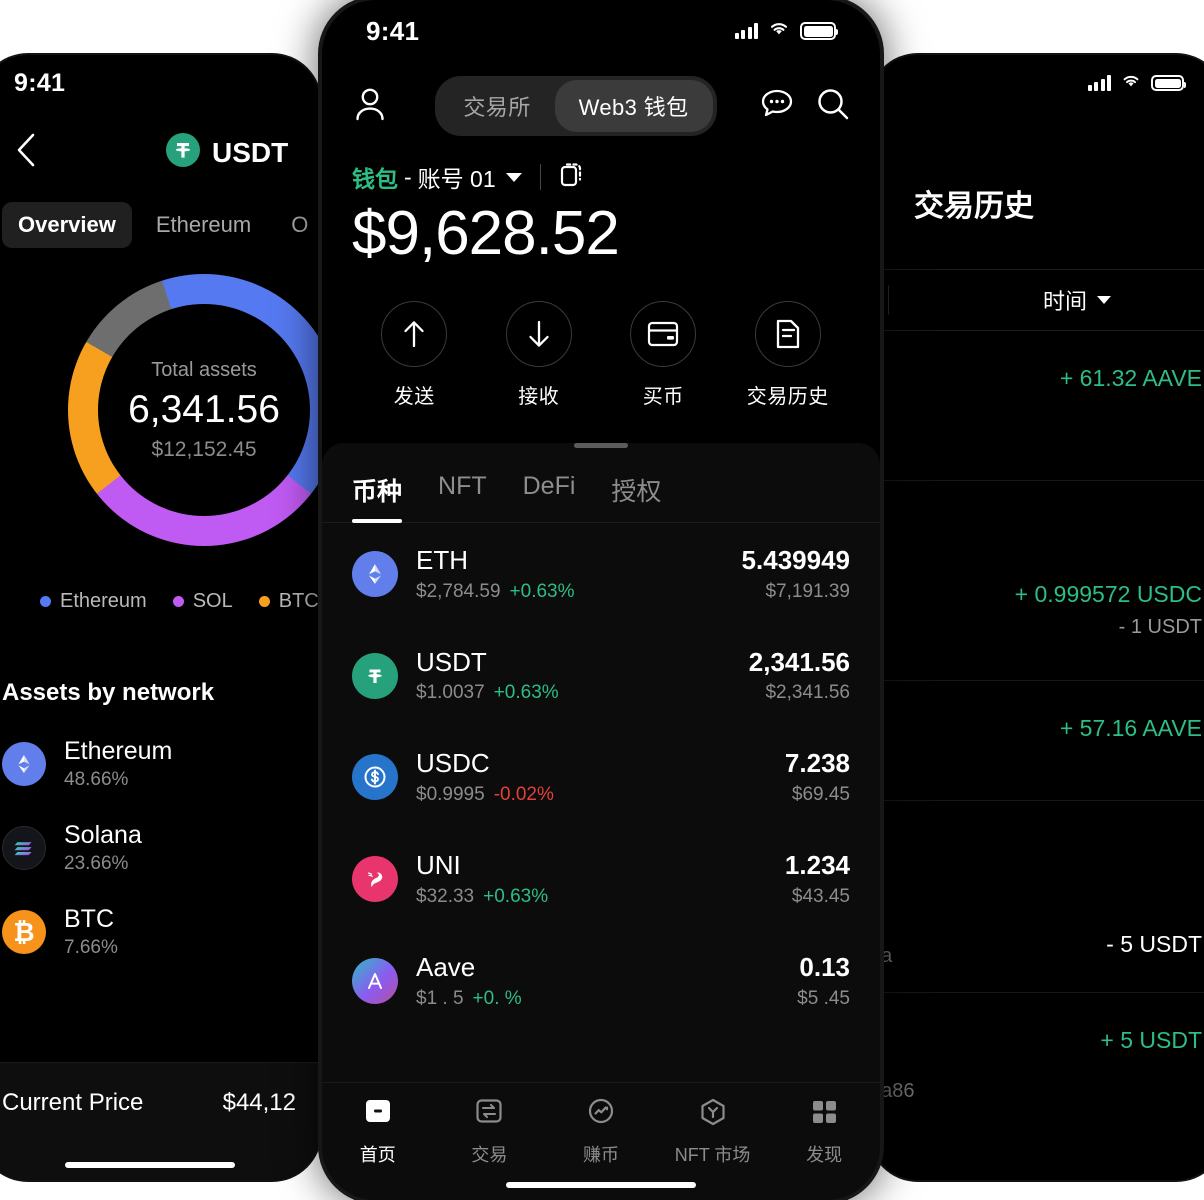 This screenshot has height=1200, width=1204. I want to click on token-symbol: Aave, so click(446, 966).